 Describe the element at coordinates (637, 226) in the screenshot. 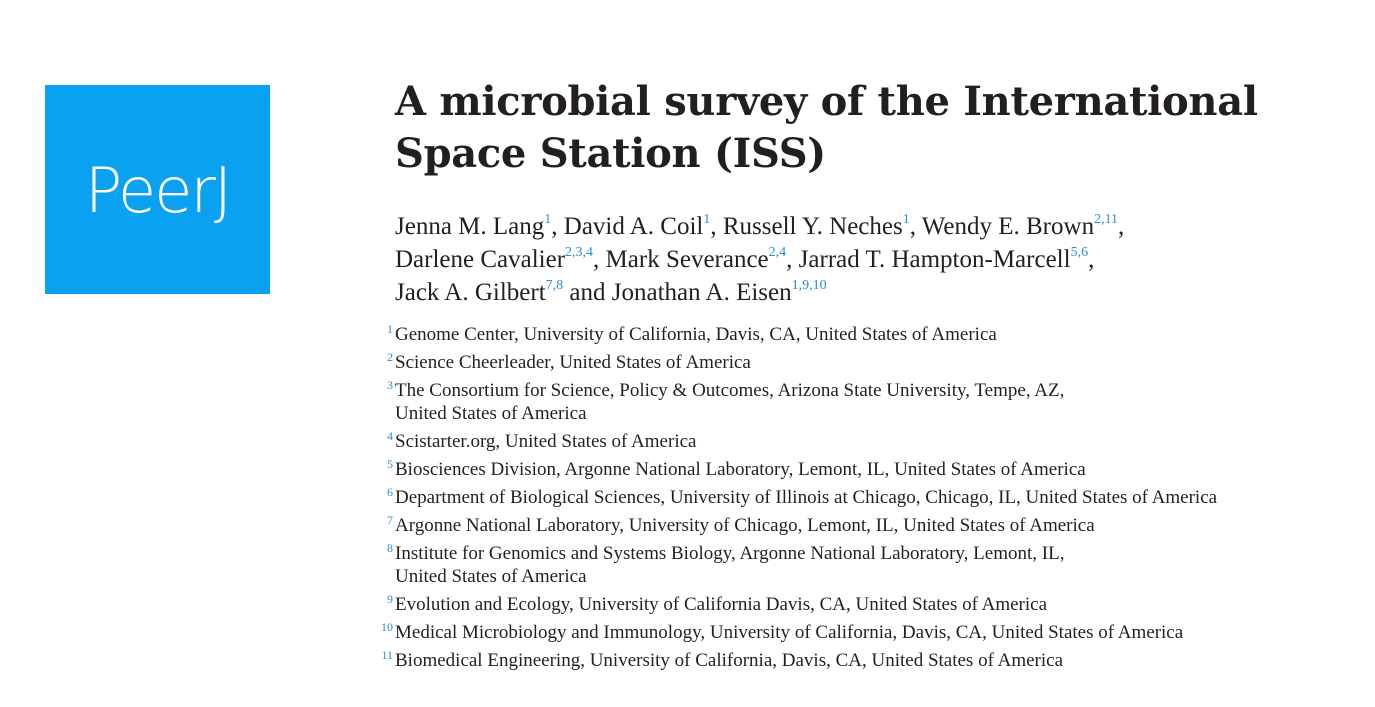

I see `author: David A. Coil1` at that location.